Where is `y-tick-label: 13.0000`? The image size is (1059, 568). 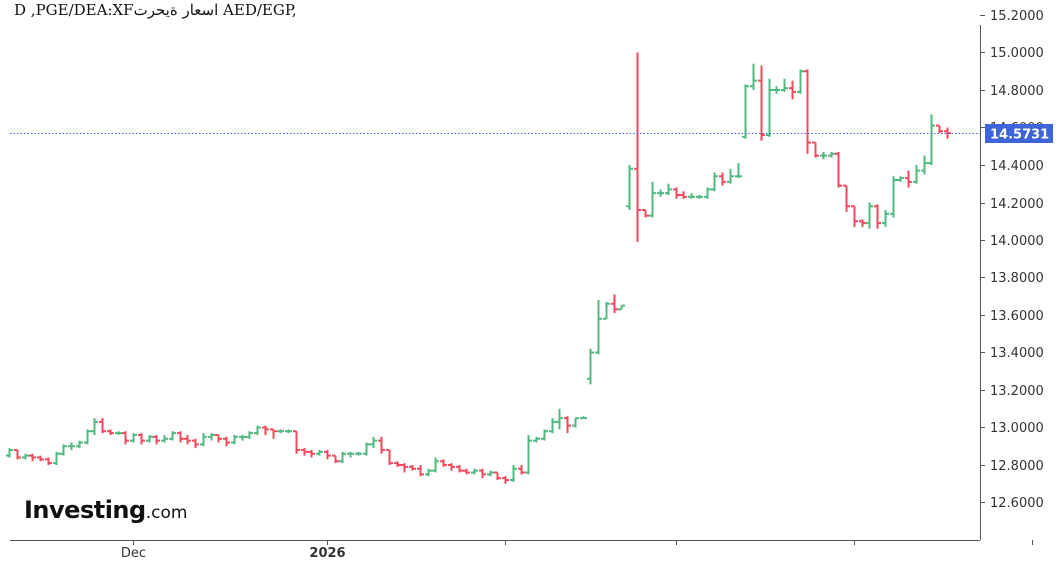 y-tick-label: 13.0000 is located at coordinates (1017, 428).